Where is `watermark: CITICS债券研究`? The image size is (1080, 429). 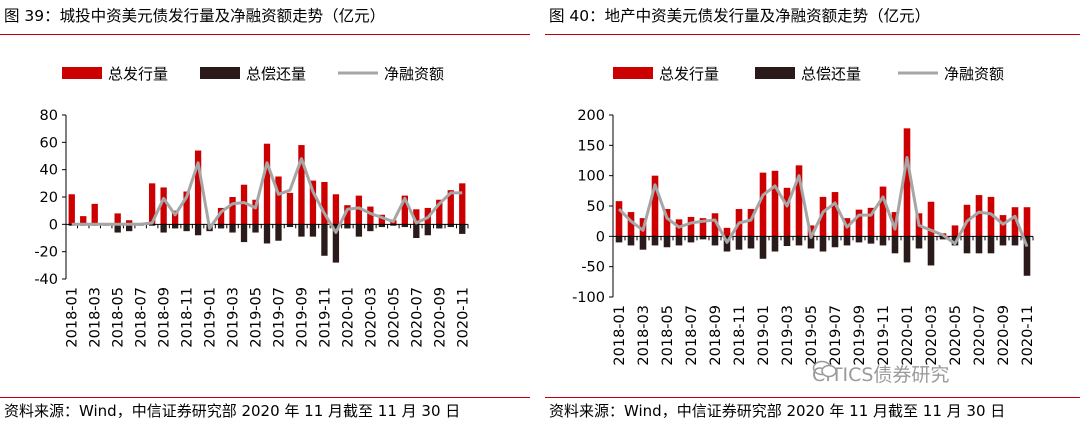
watermark: CITICS债券研究 is located at coordinates (880, 373).